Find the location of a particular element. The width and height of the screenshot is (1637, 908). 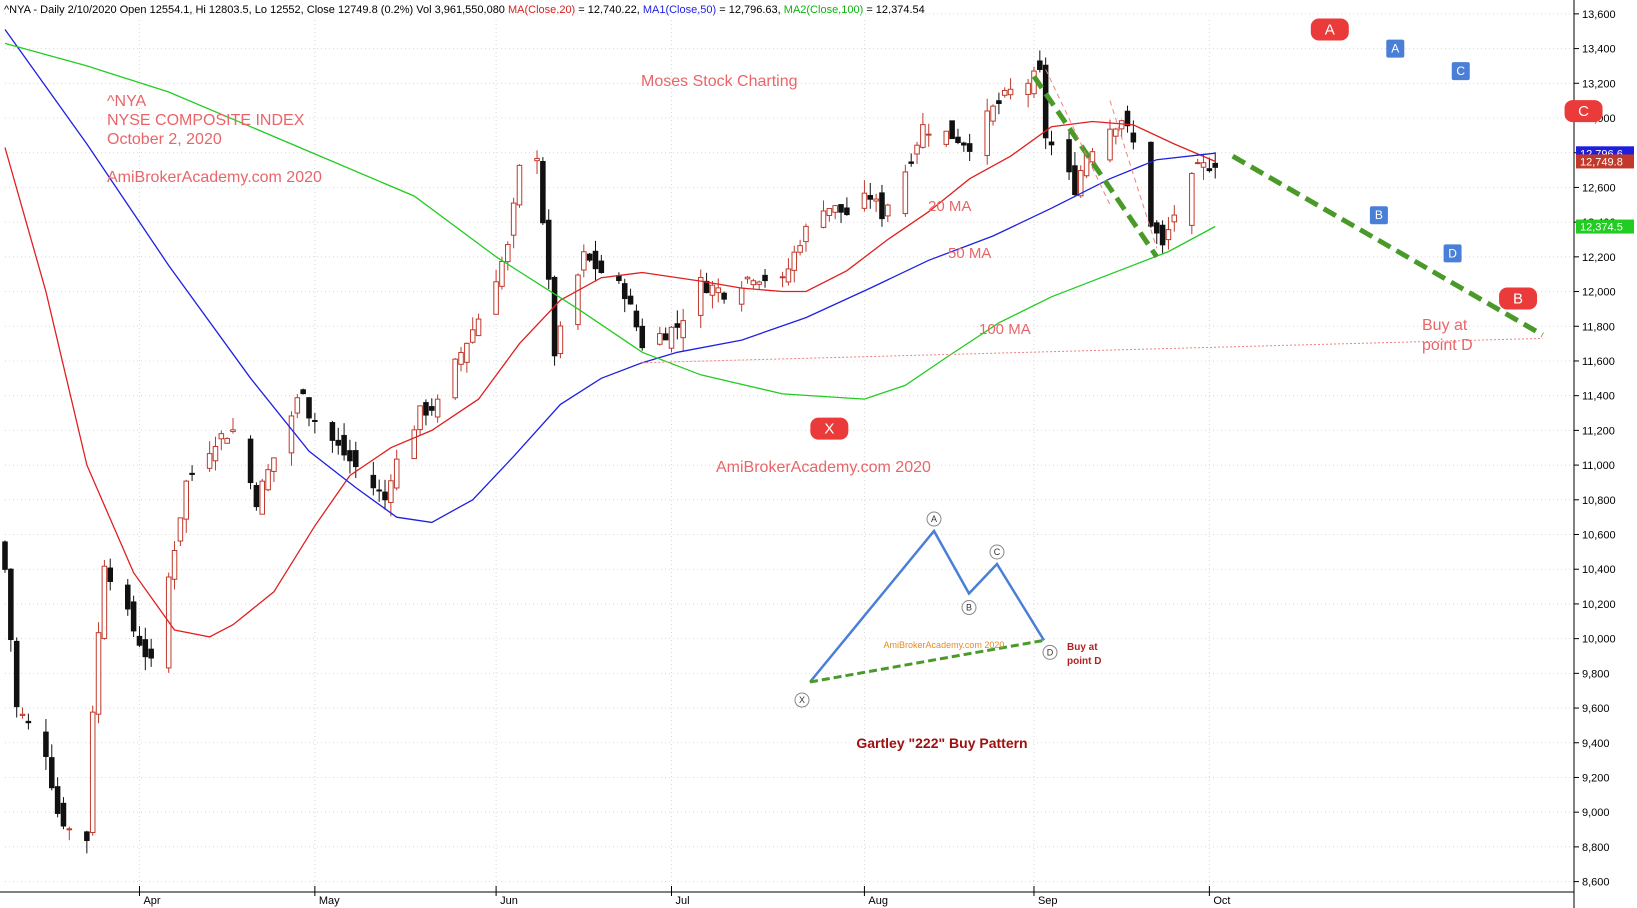

badge-red-a is located at coordinates (1329, 29).